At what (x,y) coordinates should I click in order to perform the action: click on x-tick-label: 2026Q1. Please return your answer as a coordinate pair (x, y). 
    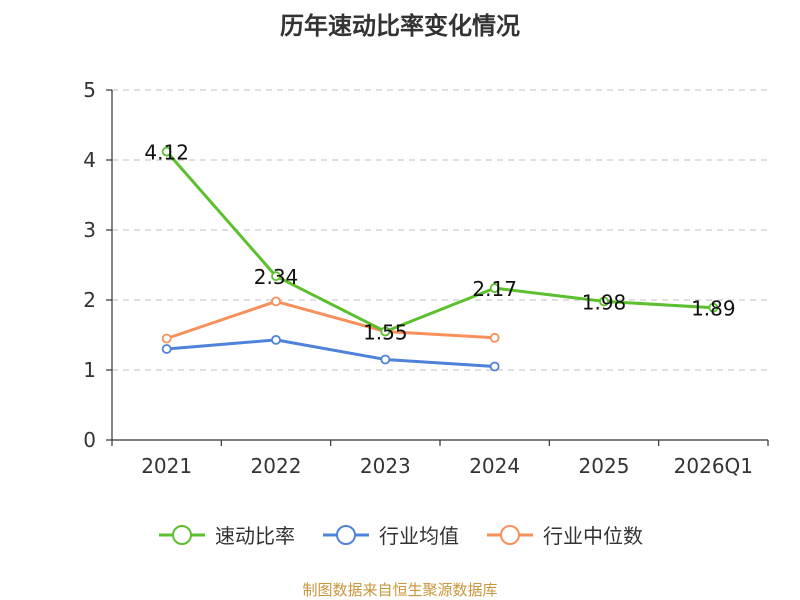
    Looking at the image, I should click on (713, 466).